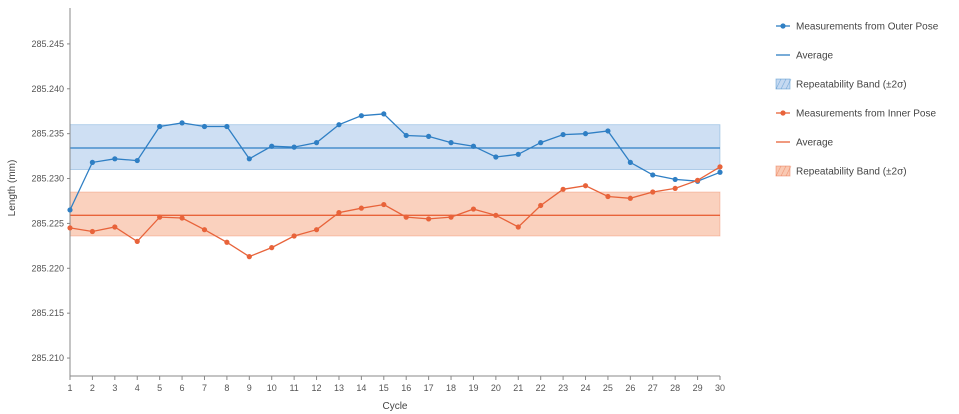  What do you see at coordinates (12, 188) in the screenshot?
I see `y-axis-label: Length (mm)` at bounding box center [12, 188].